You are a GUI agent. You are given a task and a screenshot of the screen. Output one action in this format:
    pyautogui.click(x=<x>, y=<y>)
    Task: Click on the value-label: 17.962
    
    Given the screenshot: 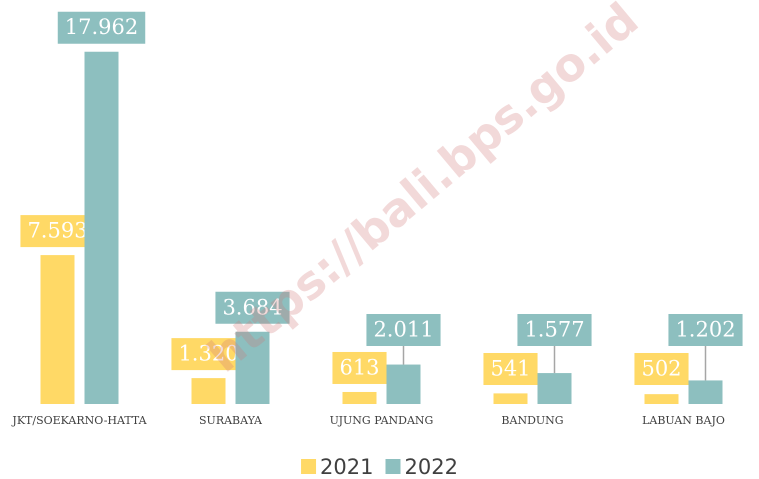 What is the action you would take?
    pyautogui.click(x=101, y=27)
    